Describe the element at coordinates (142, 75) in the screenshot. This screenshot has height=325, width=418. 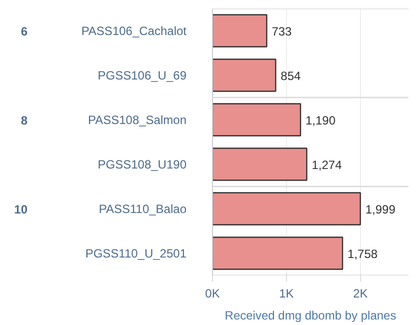
I see `y-tick-label: PGSS106_U_69` at that location.